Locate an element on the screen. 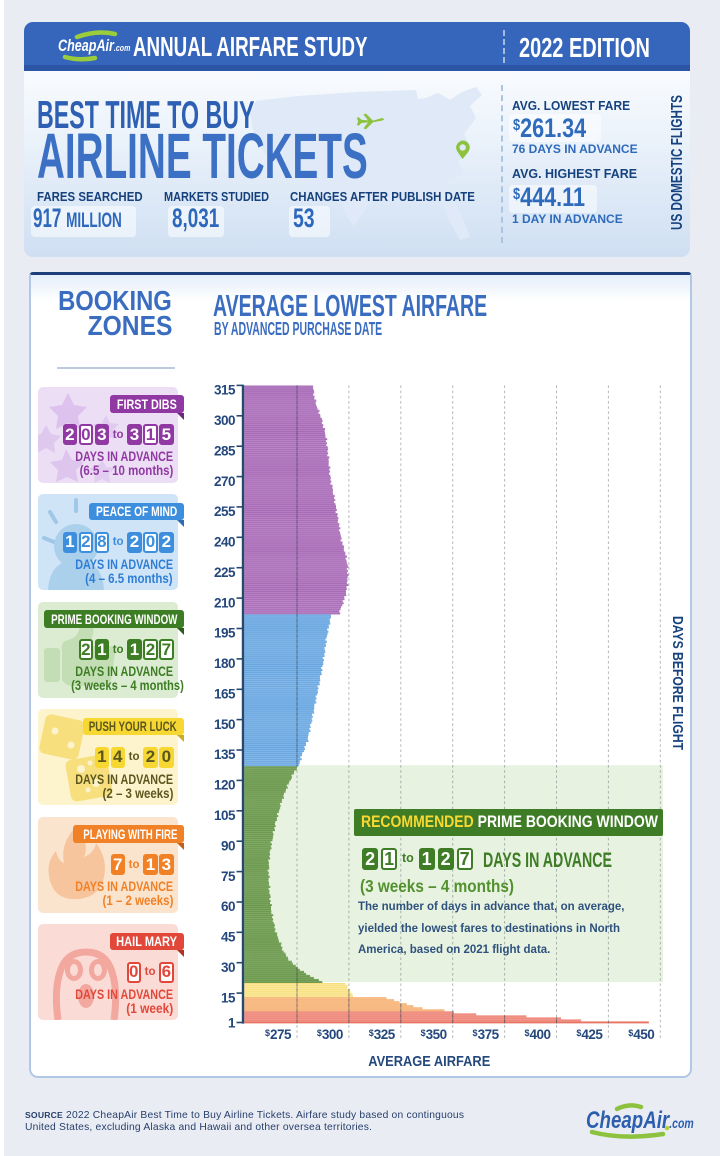  svg-text: 75 is located at coordinates (228, 876).